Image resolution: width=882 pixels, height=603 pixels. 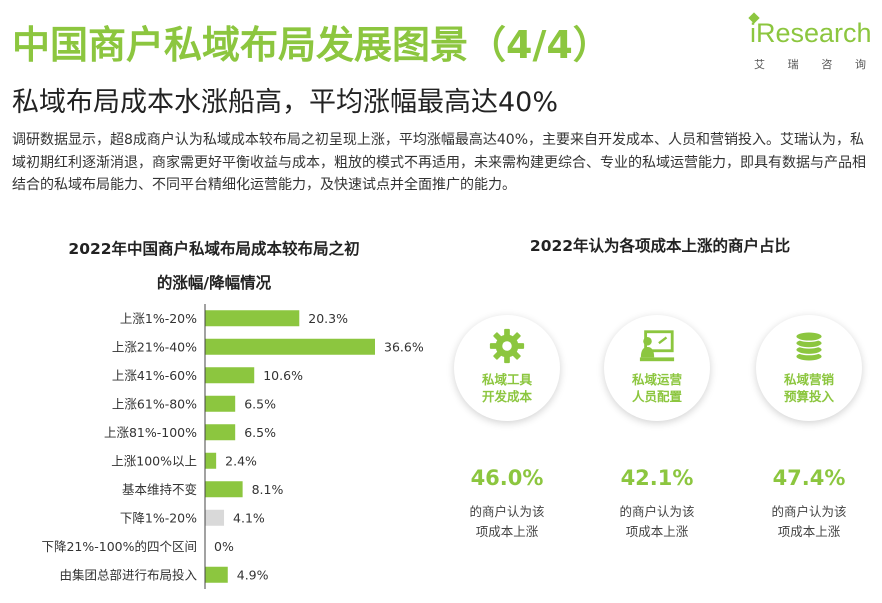 I want to click on cost-card-marketing: 私域营销 预算投入, so click(x=809, y=368).